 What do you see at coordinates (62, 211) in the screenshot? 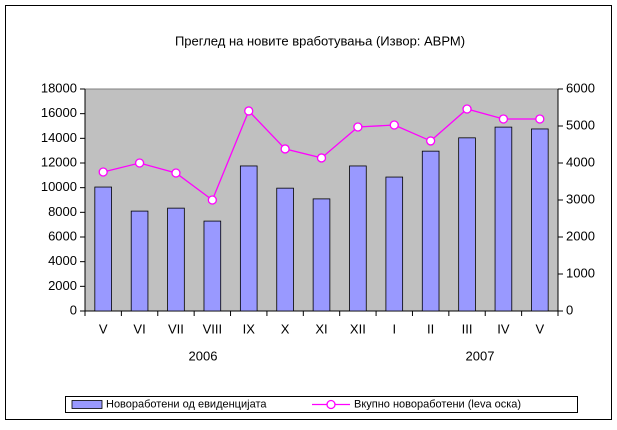
I see `y-tick-label: 8000` at bounding box center [62, 211].